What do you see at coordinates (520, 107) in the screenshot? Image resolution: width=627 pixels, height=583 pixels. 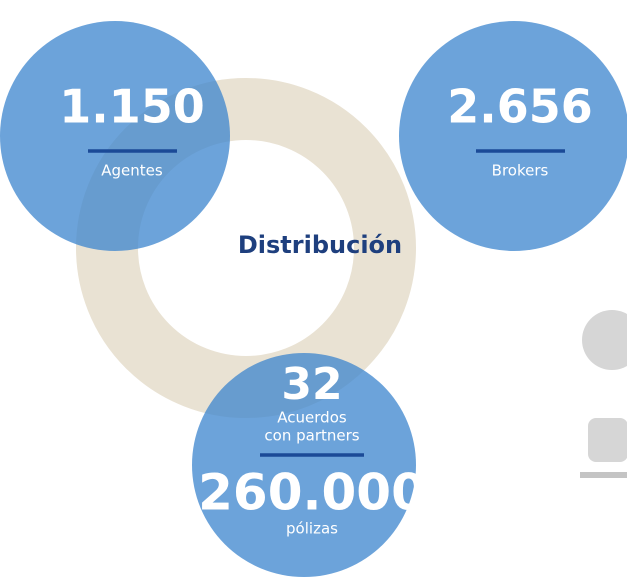 I see `brokers-value: 2.656` at bounding box center [520, 107].